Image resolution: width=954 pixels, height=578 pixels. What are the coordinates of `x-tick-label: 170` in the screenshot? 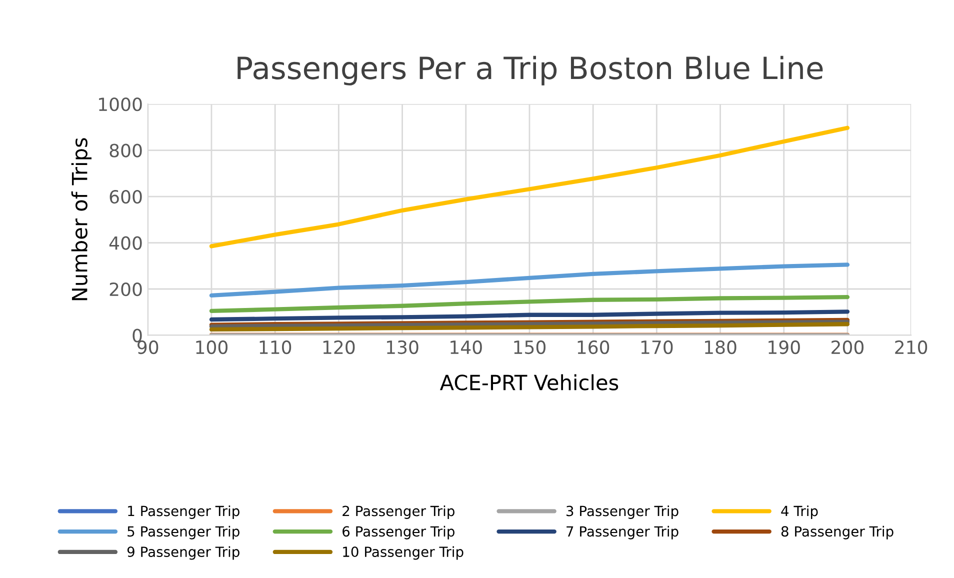 It's located at (657, 347).